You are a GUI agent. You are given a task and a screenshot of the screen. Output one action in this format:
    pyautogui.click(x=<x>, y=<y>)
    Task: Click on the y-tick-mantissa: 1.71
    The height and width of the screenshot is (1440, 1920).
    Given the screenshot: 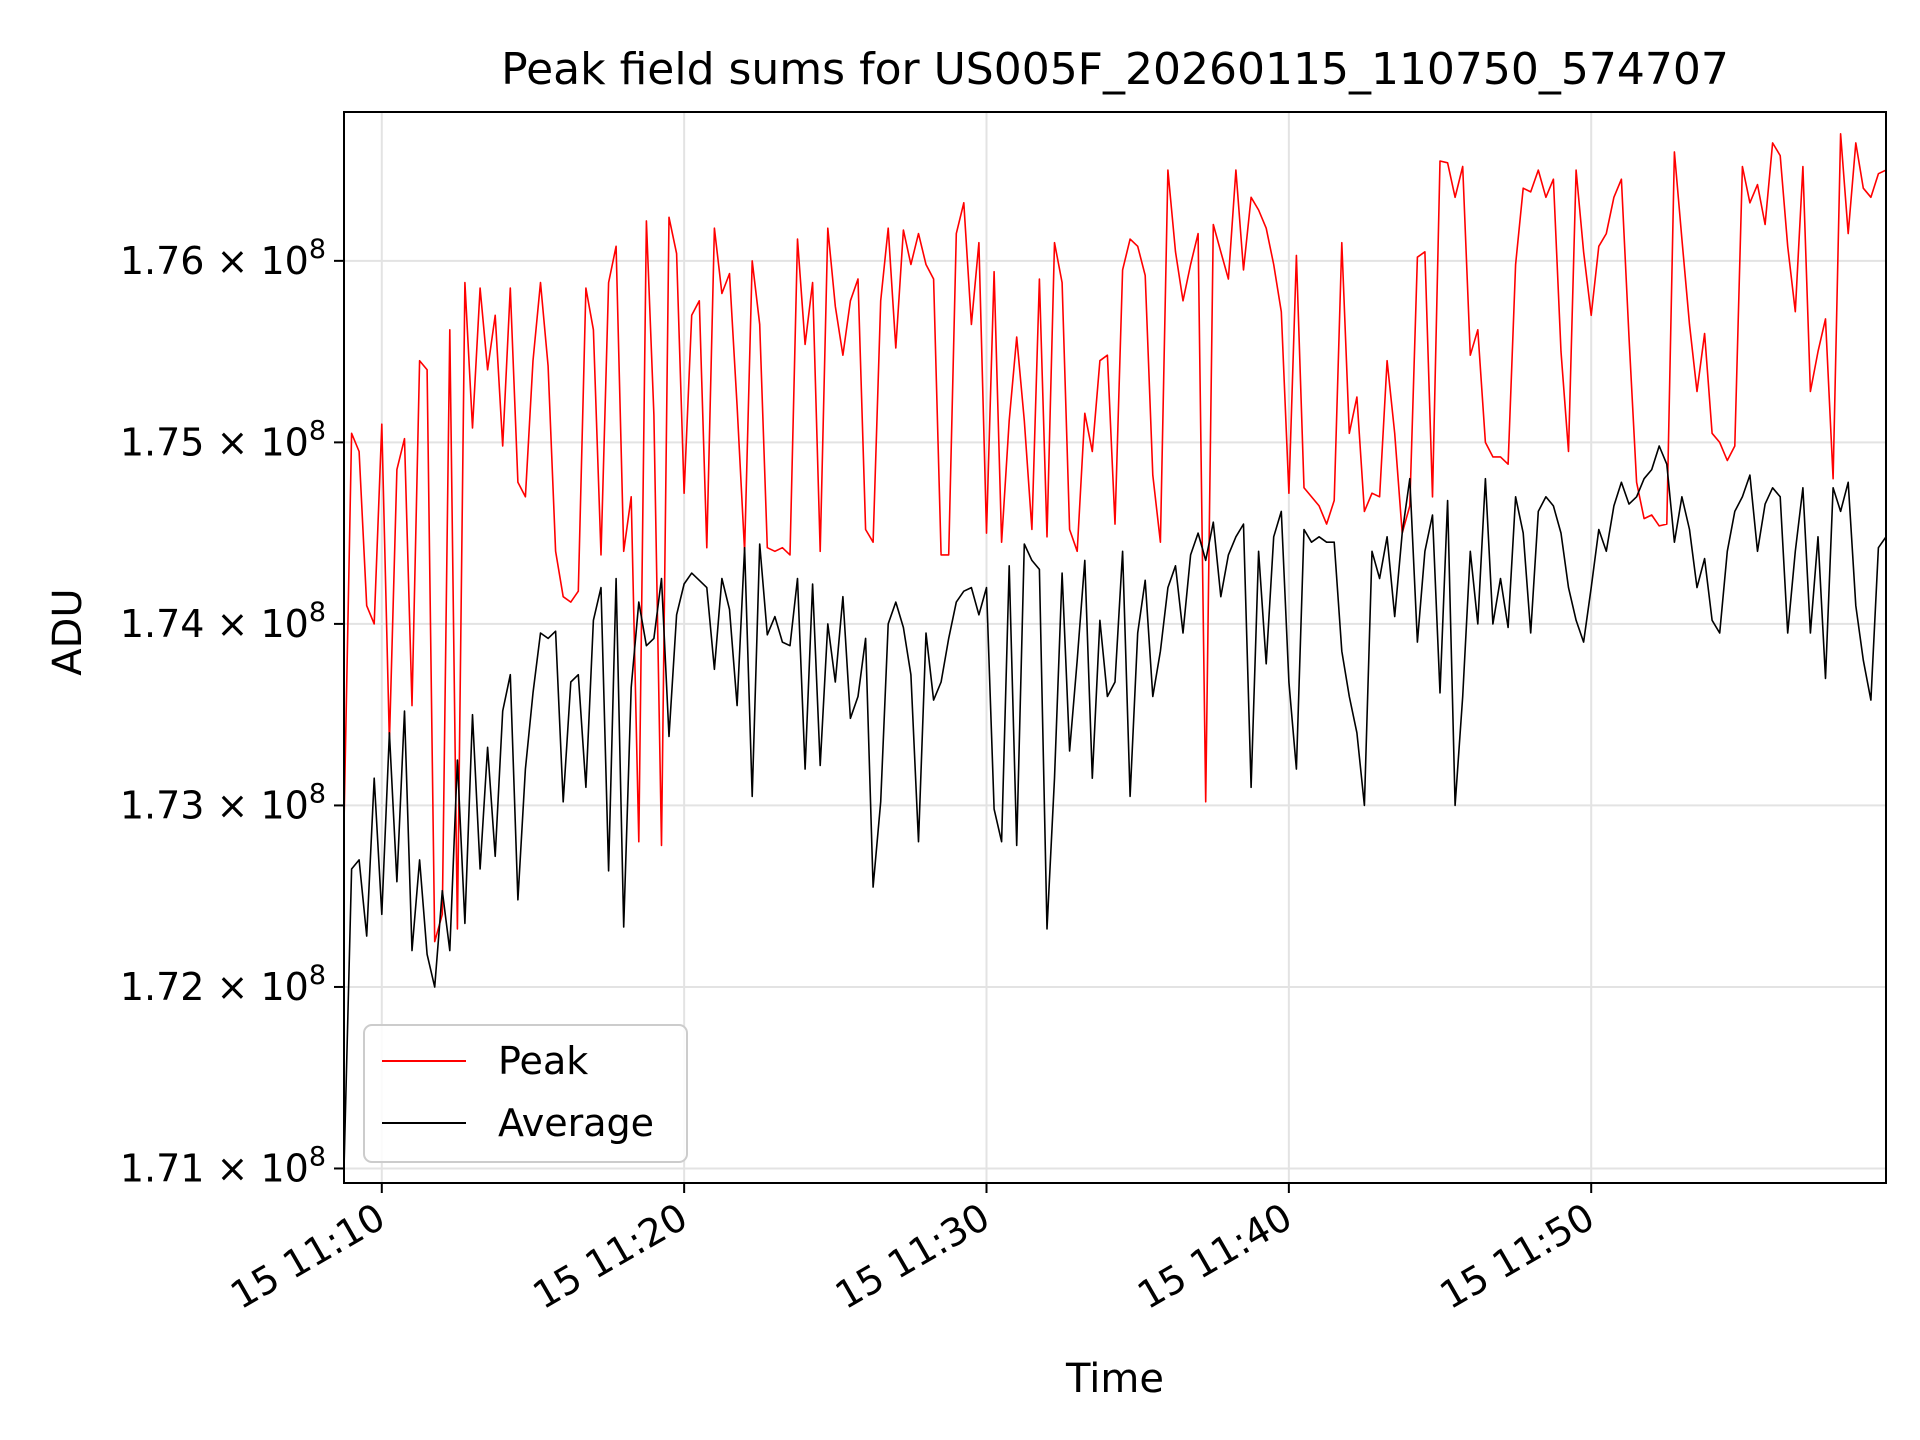 What is the action you would take?
    pyautogui.click(x=162, y=1168)
    